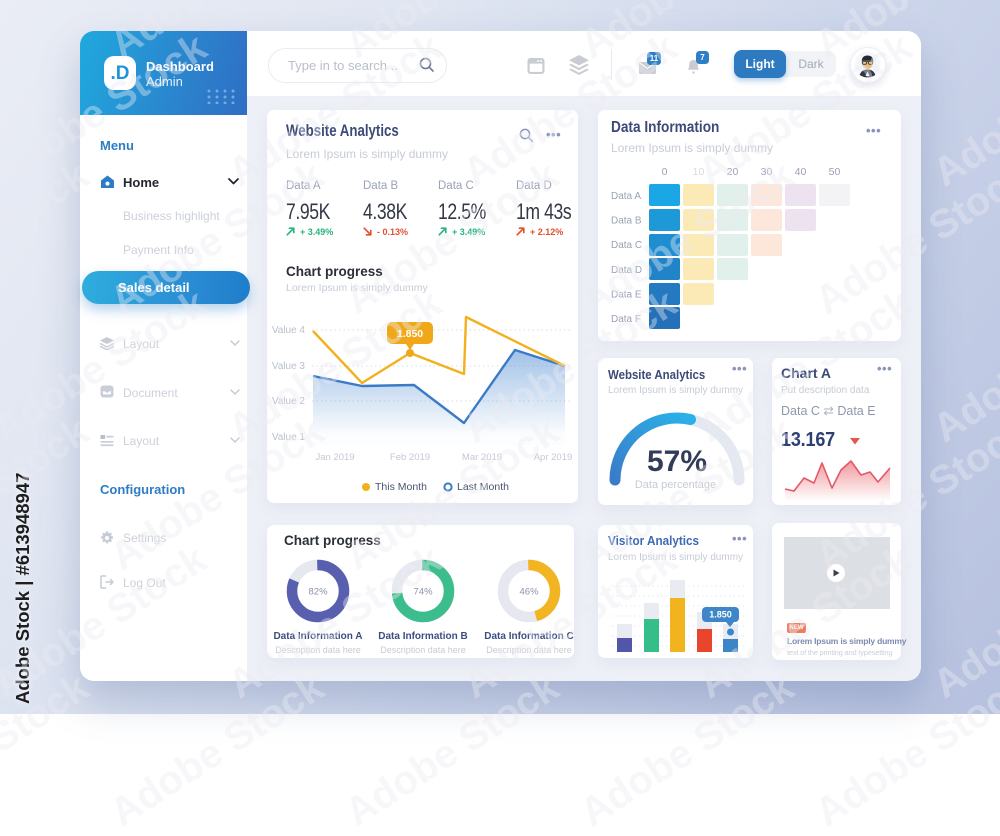 This screenshot has width=1000, height=836. What do you see at coordinates (835, 172) in the screenshot?
I see `svg-text: 50` at bounding box center [835, 172].